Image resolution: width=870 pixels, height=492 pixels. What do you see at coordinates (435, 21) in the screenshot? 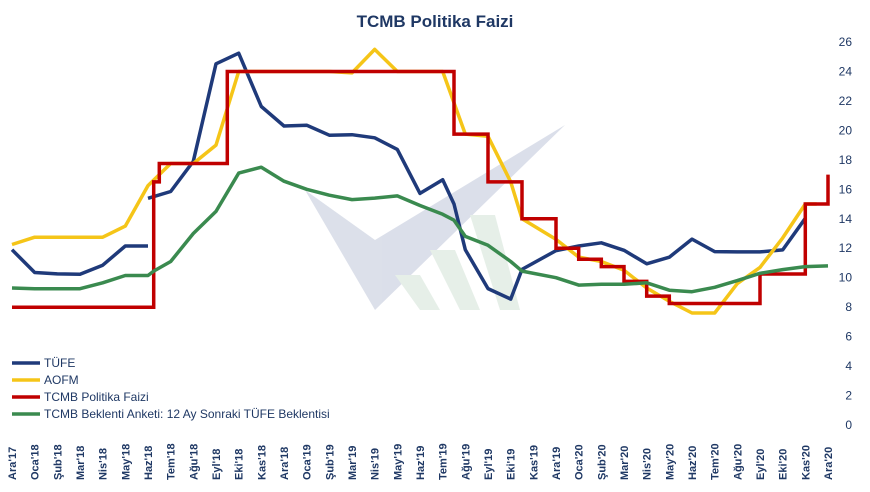
I see `chart-title: TCMB Politika Faizi` at bounding box center [435, 21].